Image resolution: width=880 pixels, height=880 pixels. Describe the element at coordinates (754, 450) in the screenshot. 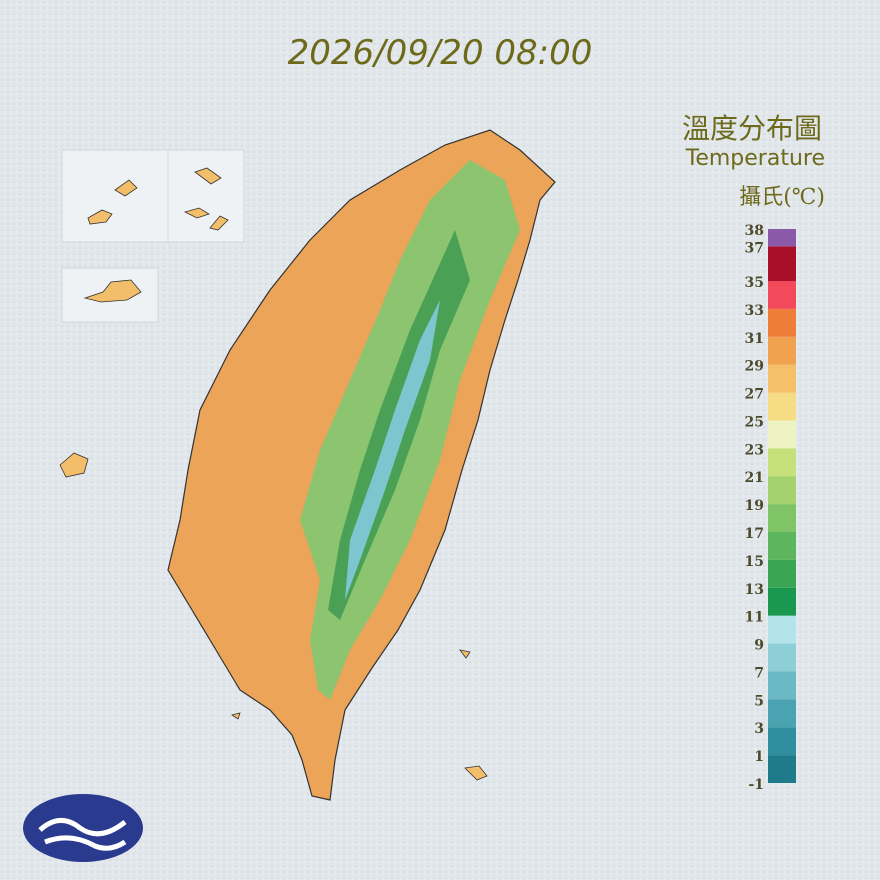

I see `legend-label: 23` at that location.